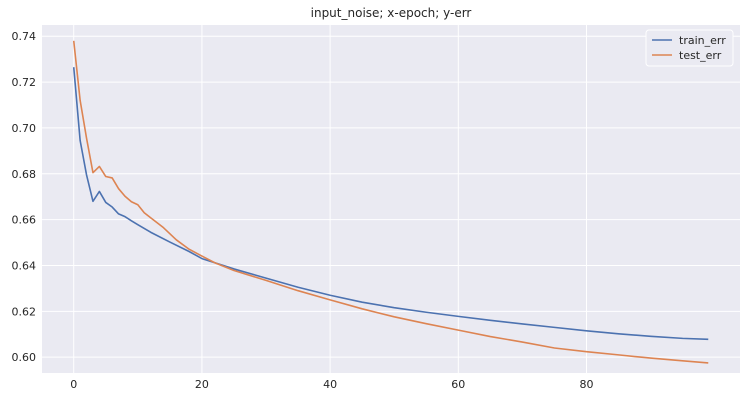 This screenshot has width=751, height=403. Describe the element at coordinates (24, 265) in the screenshot. I see `y-tick-label: 0.64` at that location.